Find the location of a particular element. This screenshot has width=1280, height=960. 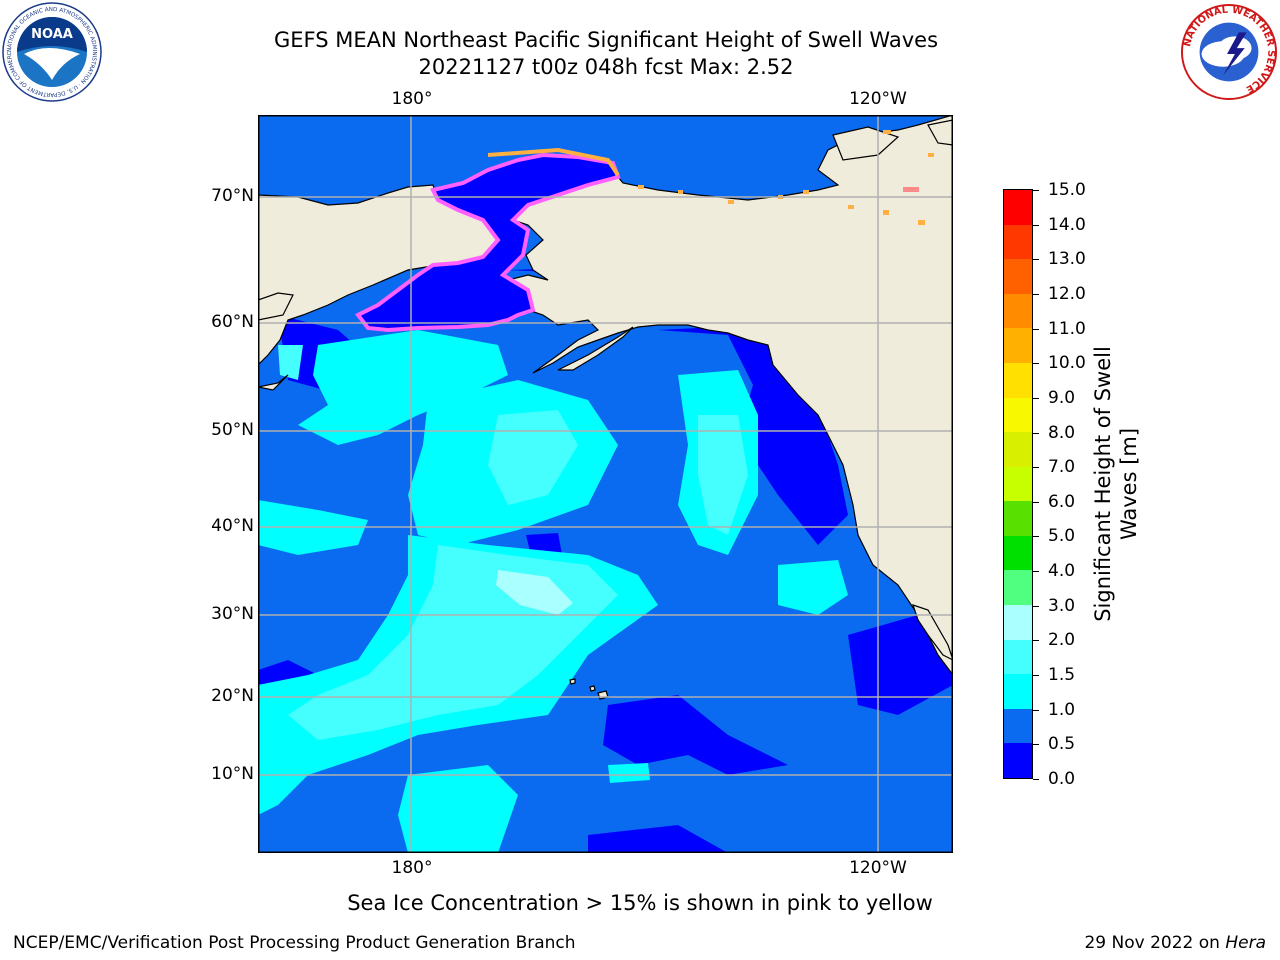

nws-logo: NATIONAL WEATHER SERVICE is located at coordinates (1229, 52).